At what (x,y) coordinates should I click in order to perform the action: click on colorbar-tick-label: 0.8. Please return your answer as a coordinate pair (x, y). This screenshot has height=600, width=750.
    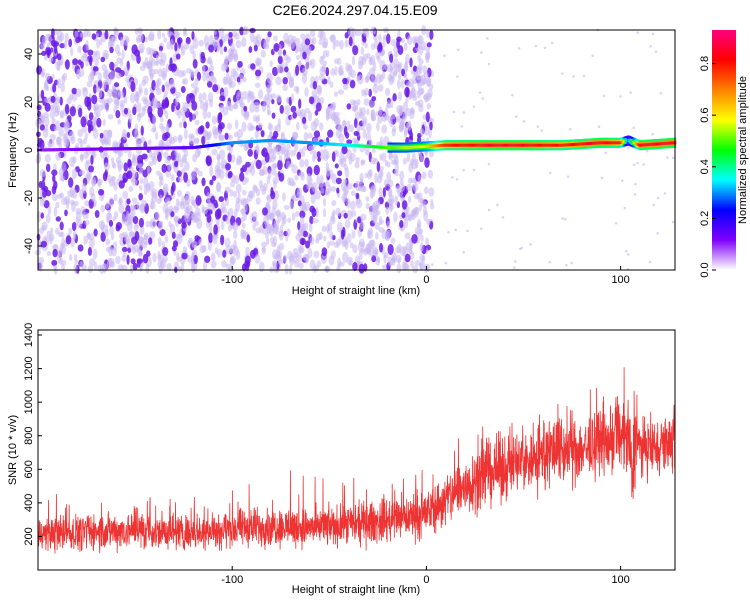
    Looking at the image, I should click on (705, 63).